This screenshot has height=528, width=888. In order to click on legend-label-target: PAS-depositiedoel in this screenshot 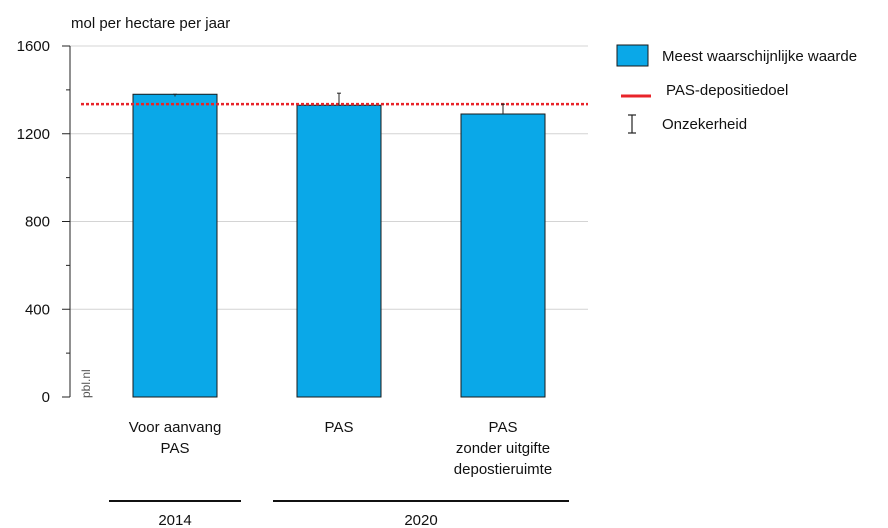, I will do `click(727, 90)`.